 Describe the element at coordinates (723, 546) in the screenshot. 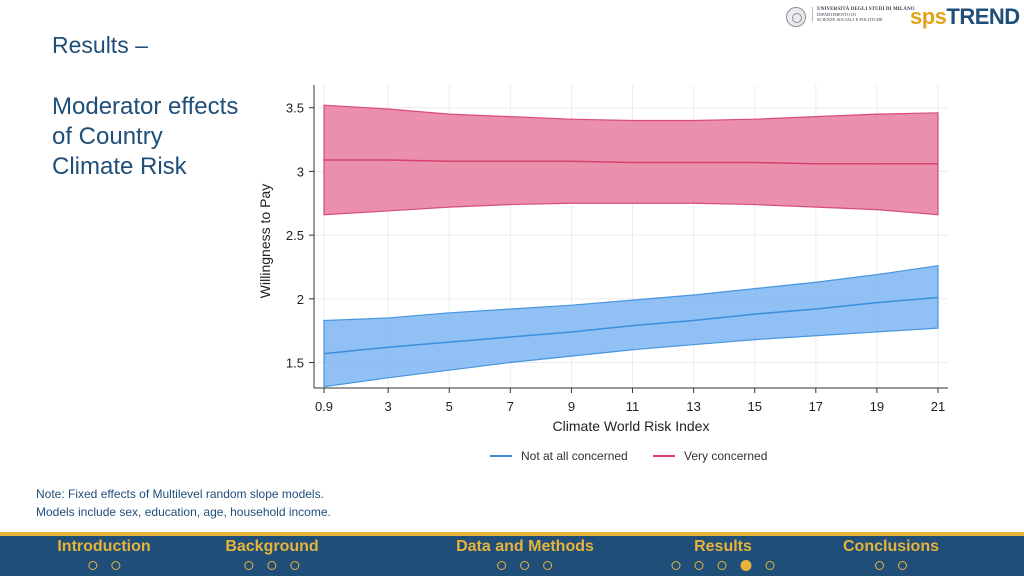

I see `nav-section-label: Results` at that location.